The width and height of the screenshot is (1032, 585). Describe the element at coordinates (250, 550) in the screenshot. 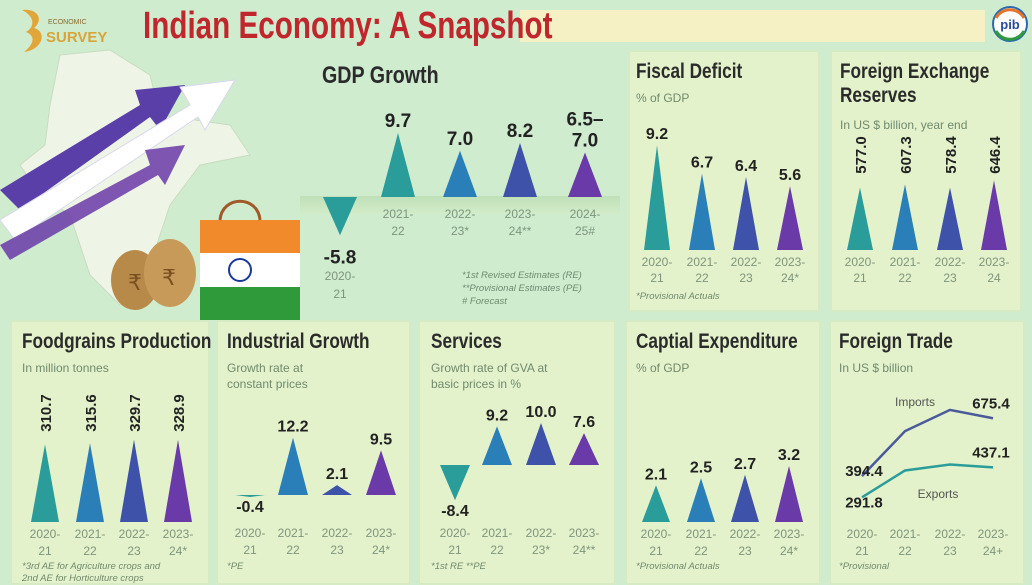

I see `industry-category-label-line2: 21` at that location.